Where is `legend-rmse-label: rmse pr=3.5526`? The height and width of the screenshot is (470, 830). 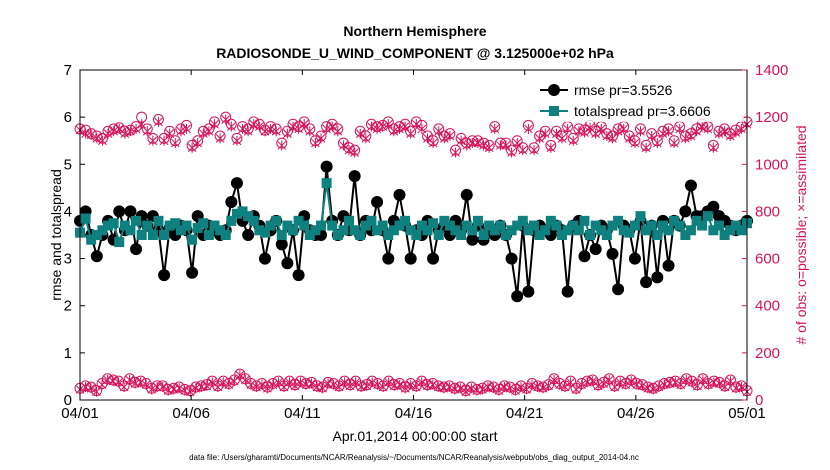
legend-rmse-label: rmse pr=3.5526 is located at coordinates (623, 90).